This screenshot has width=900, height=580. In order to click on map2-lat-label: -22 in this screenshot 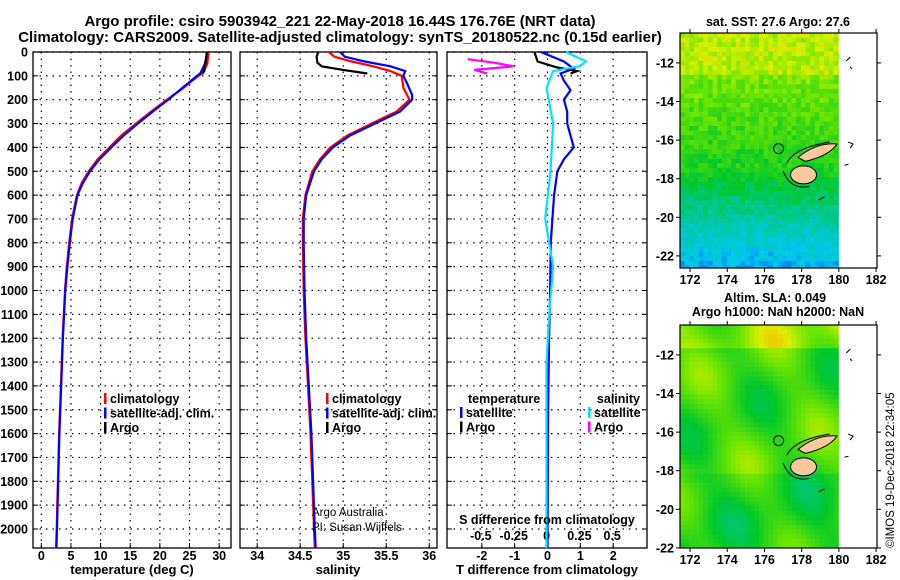, I will do `click(665, 548)`.